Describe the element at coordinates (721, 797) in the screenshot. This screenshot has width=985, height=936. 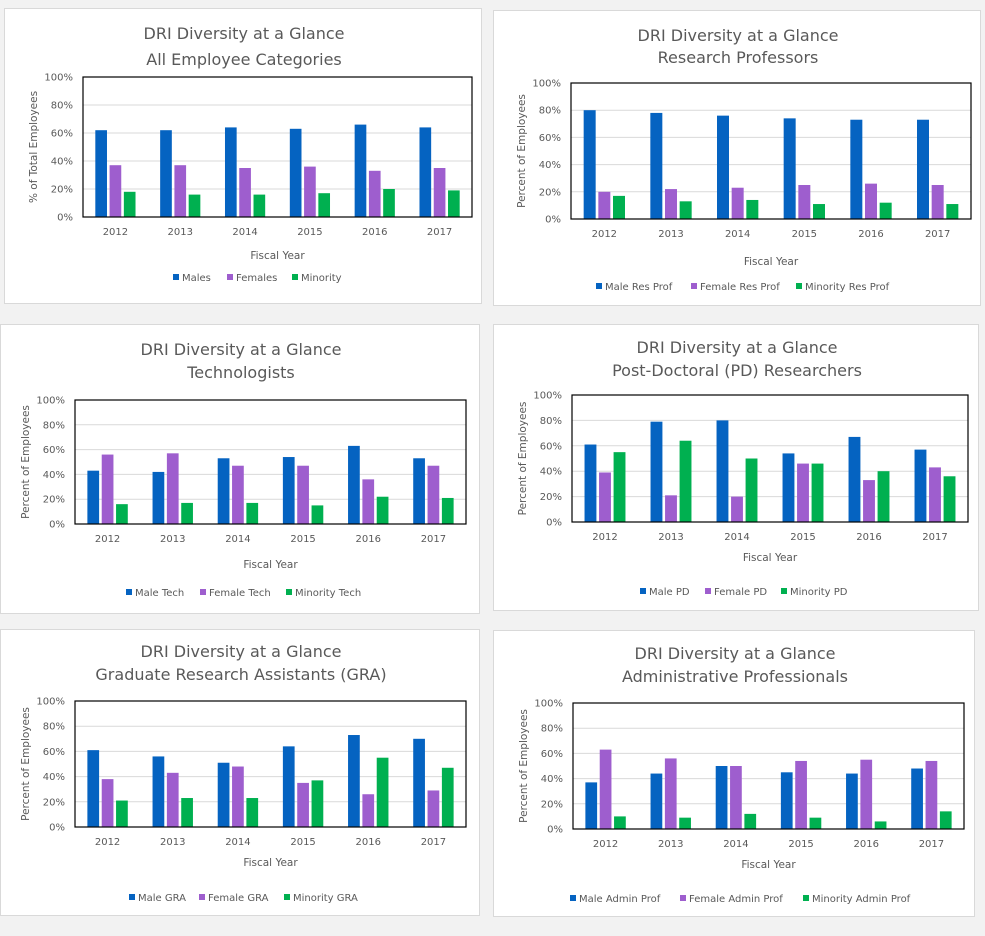
I see `bar-male-admin-prof-2014` at that location.